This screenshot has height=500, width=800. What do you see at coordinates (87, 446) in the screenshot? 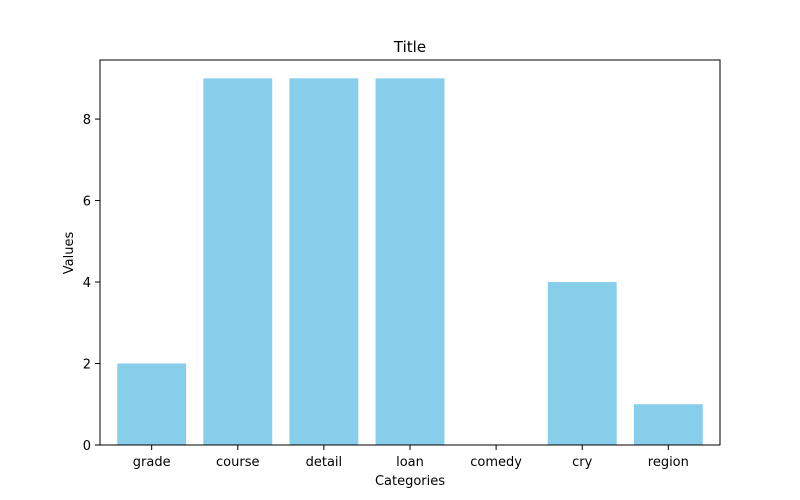
I see `y-tick-label: 0` at bounding box center [87, 446].